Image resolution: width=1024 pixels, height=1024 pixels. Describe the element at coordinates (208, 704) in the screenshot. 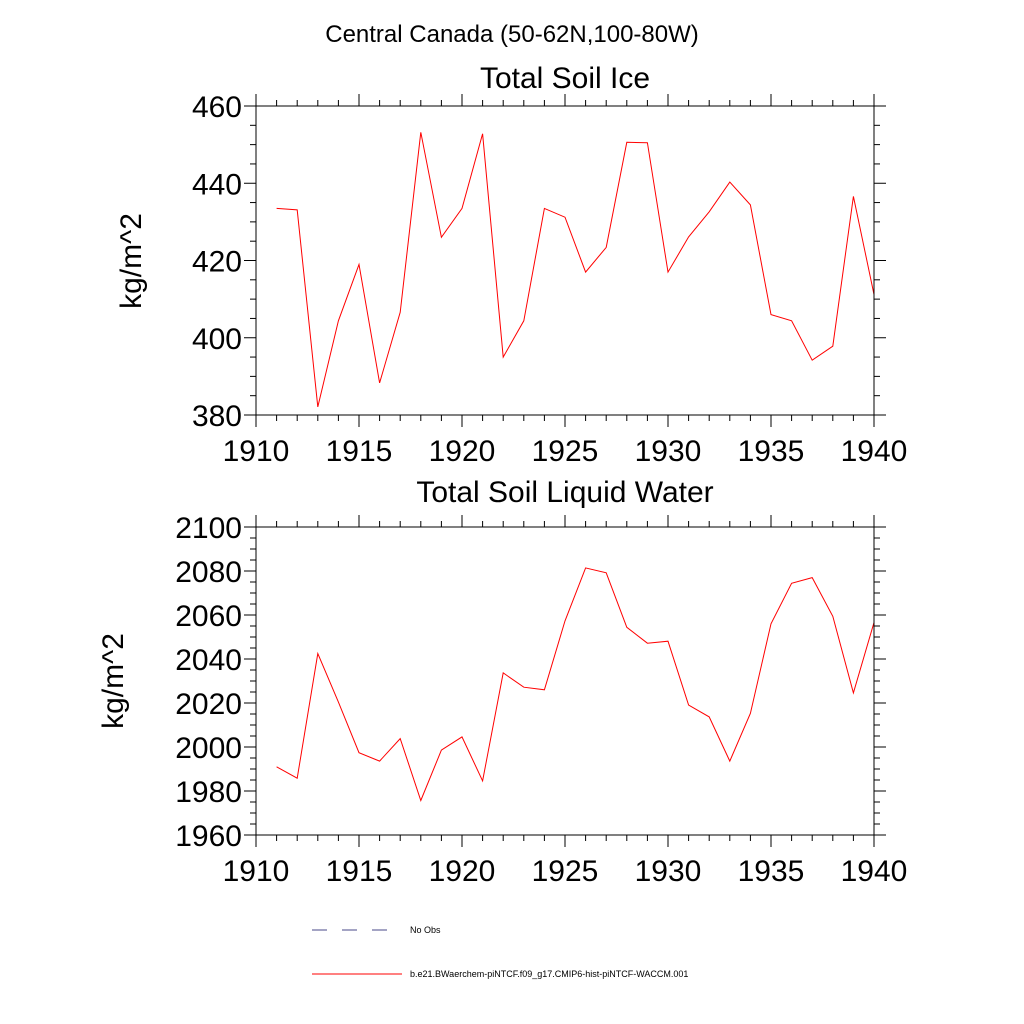

I see `y-tick-label: 2020` at that location.